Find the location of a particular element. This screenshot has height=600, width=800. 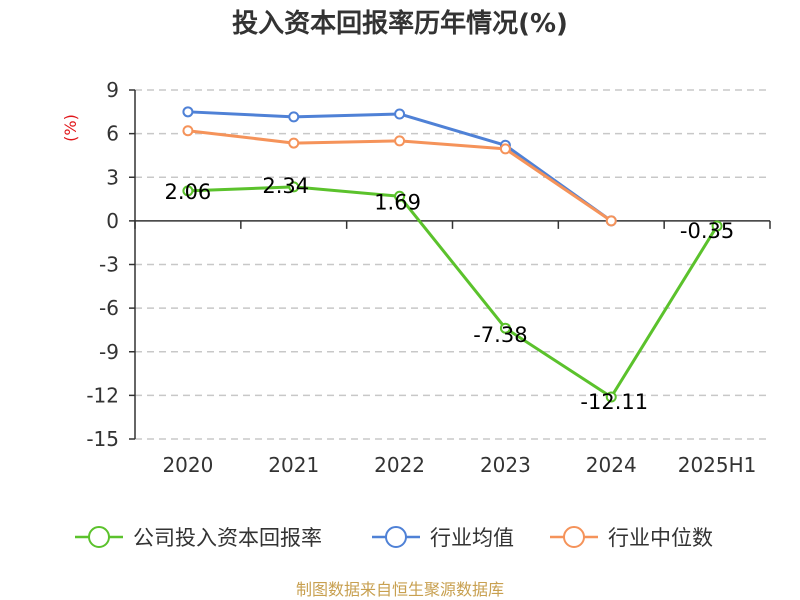

x-tick-label: 2020 is located at coordinates (187, 465).